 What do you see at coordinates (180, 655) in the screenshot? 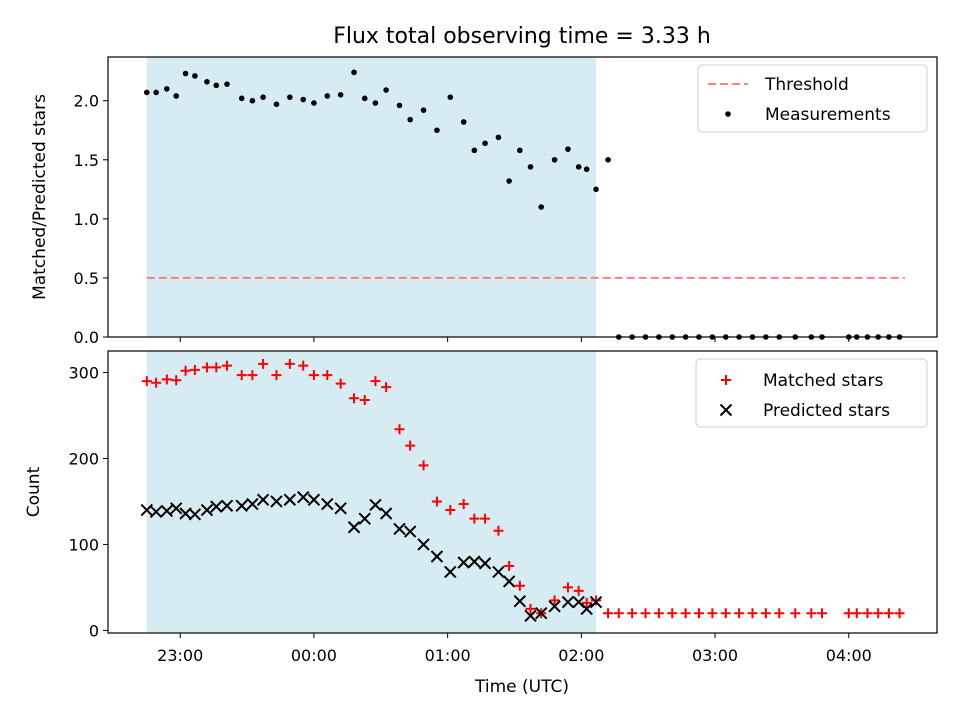
I see `x-tick-label: 23:00` at bounding box center [180, 655].